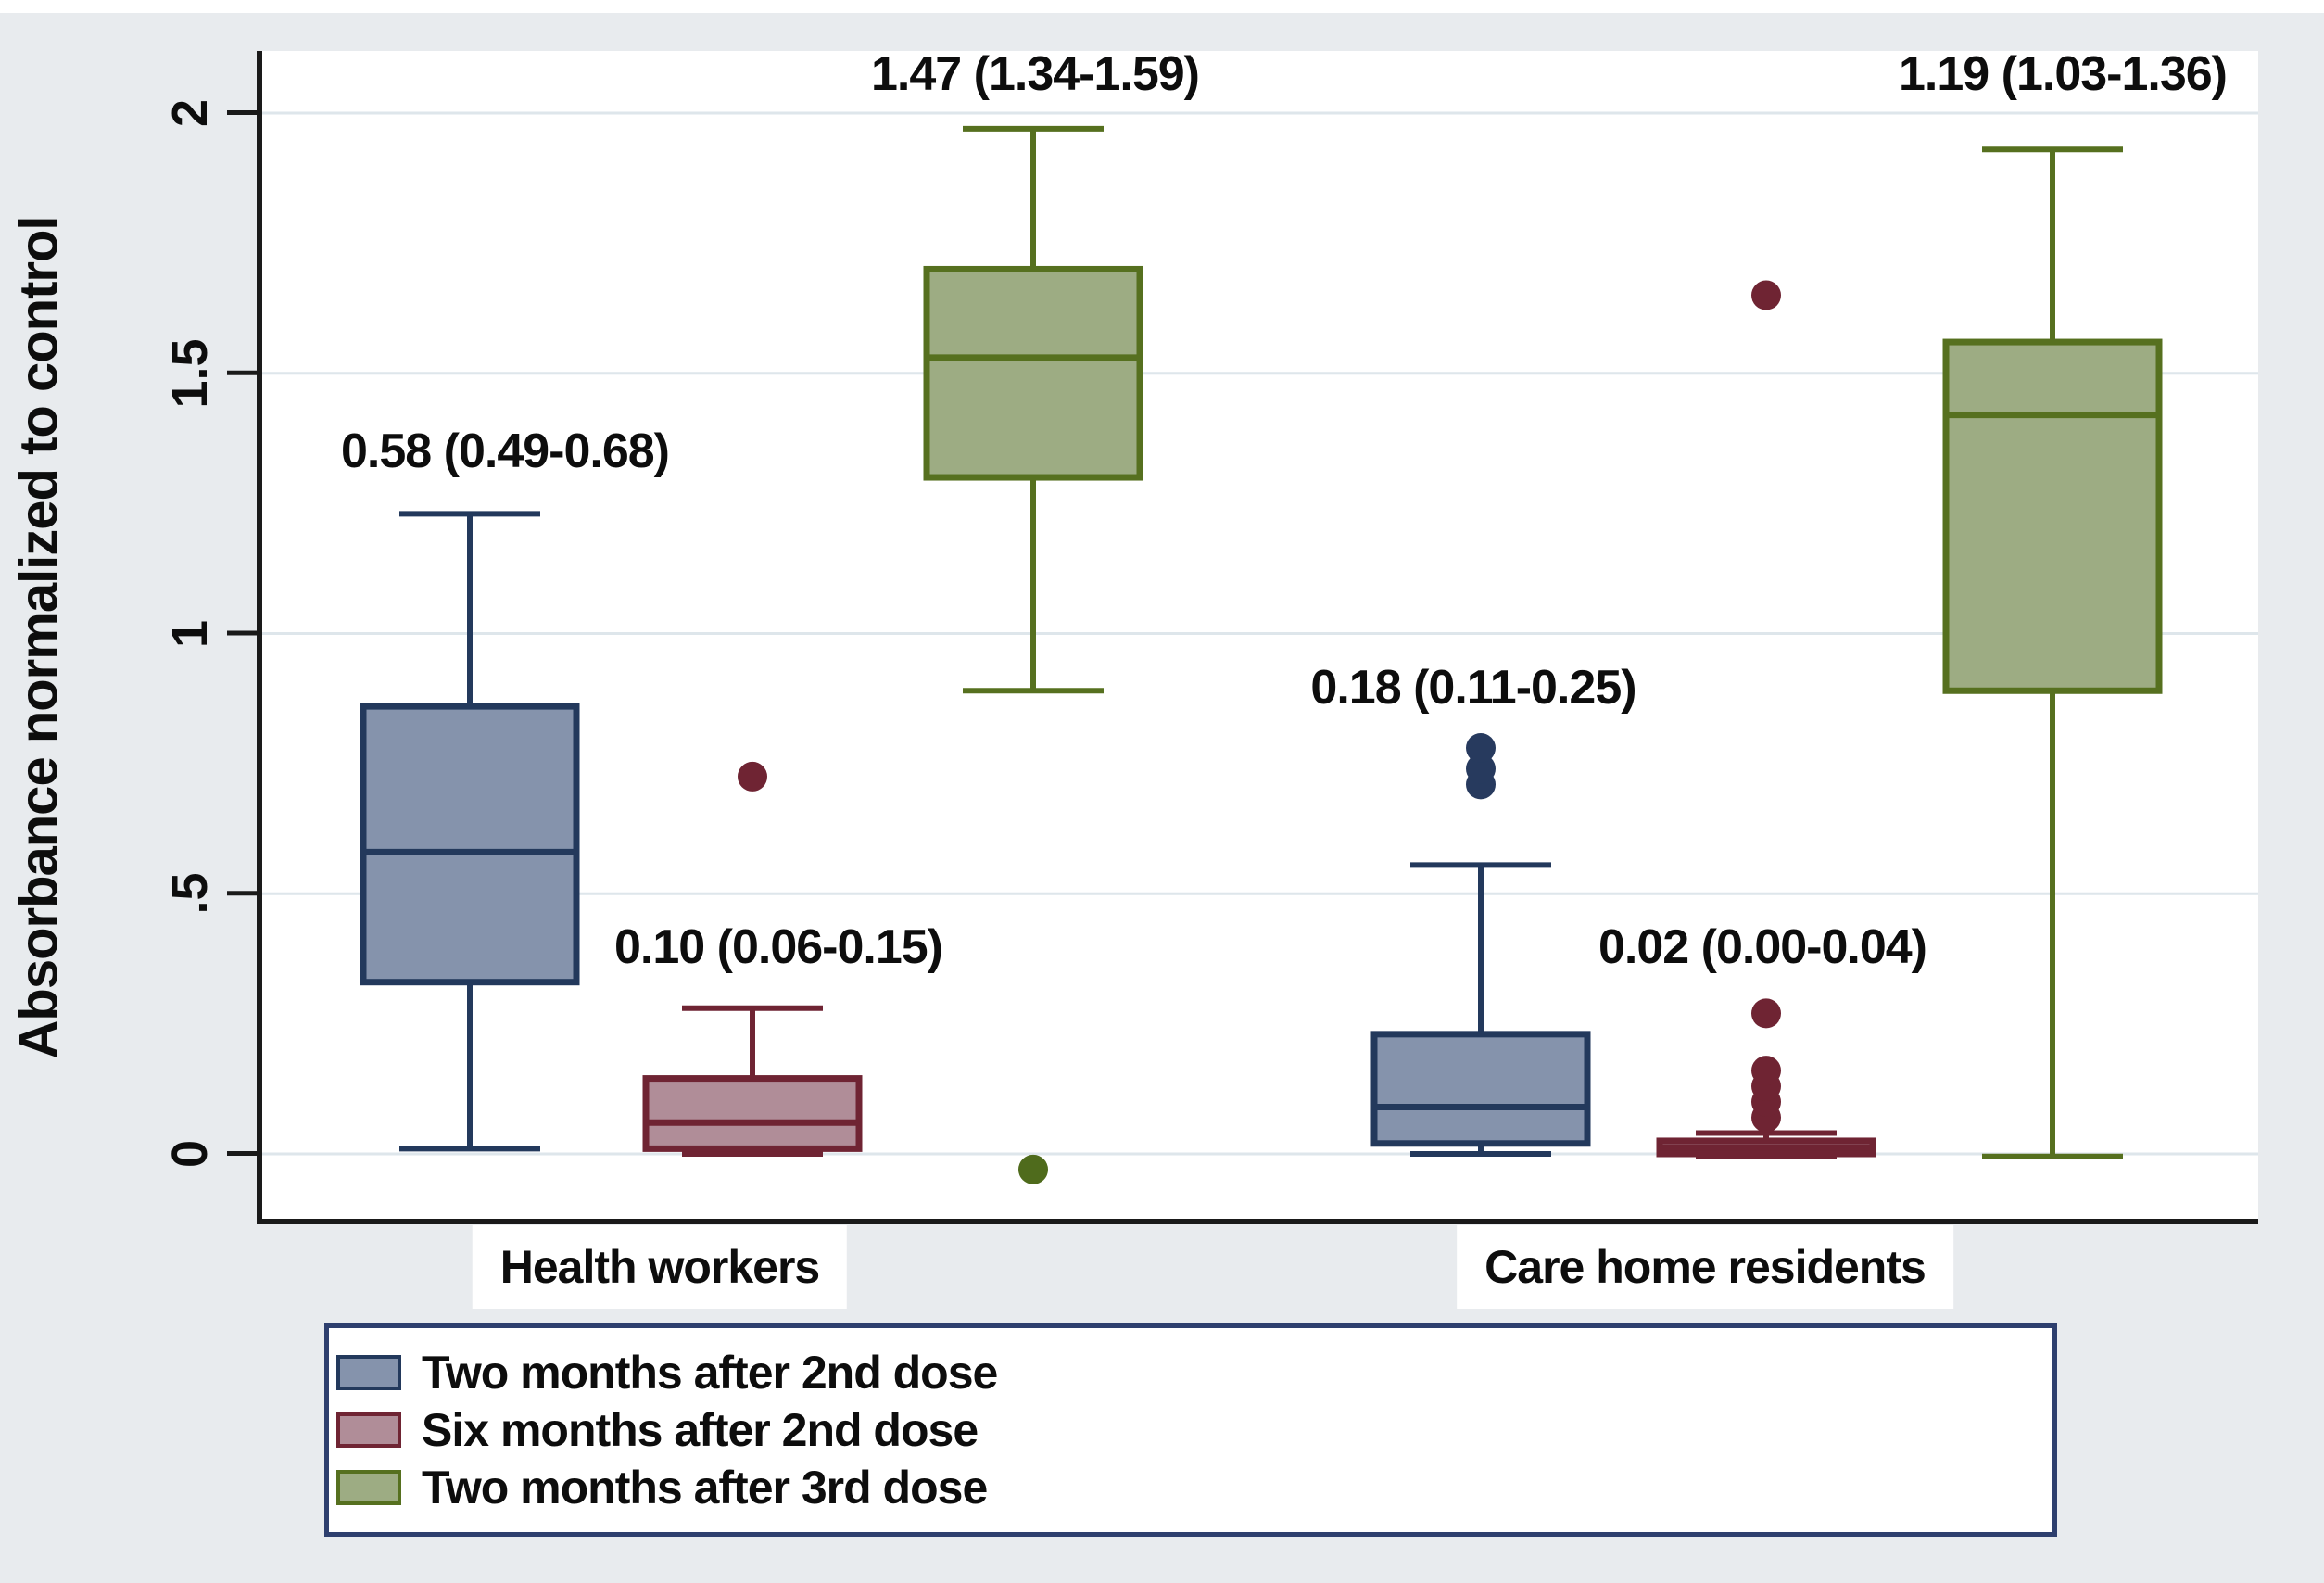 This screenshot has height=1583, width=2324. I want to click on y-tick-label-2: 2, so click(190, 113).